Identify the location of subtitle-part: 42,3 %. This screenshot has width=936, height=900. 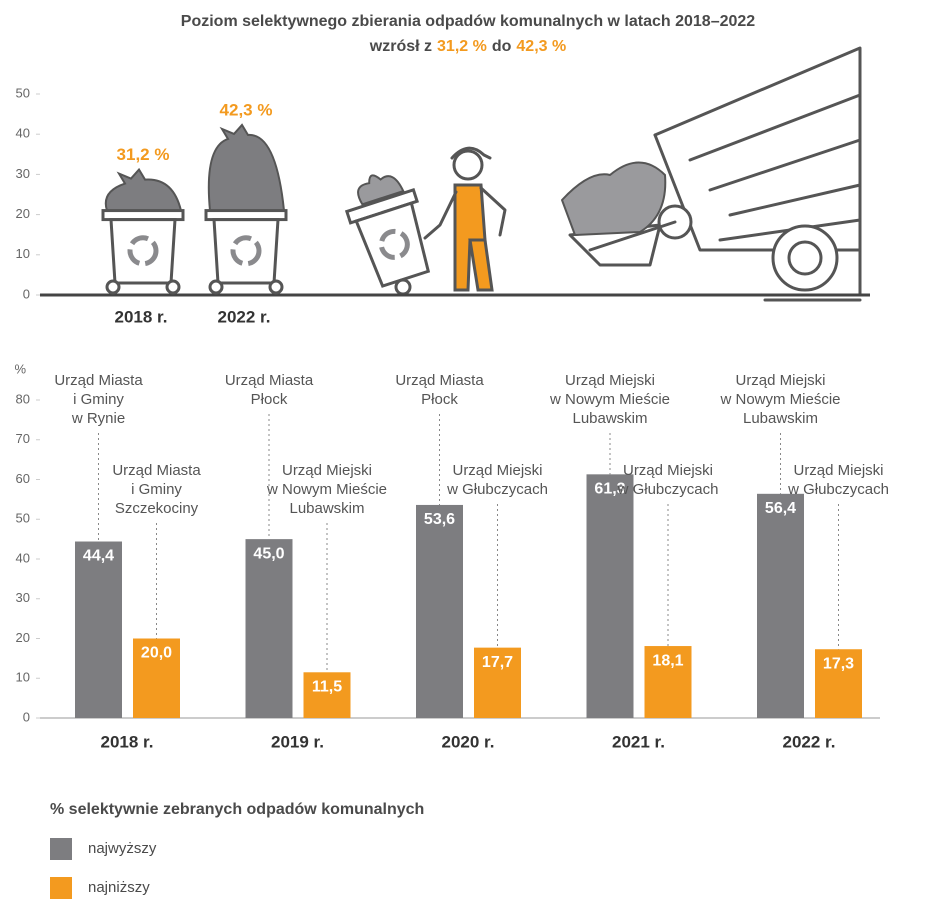
(541, 46).